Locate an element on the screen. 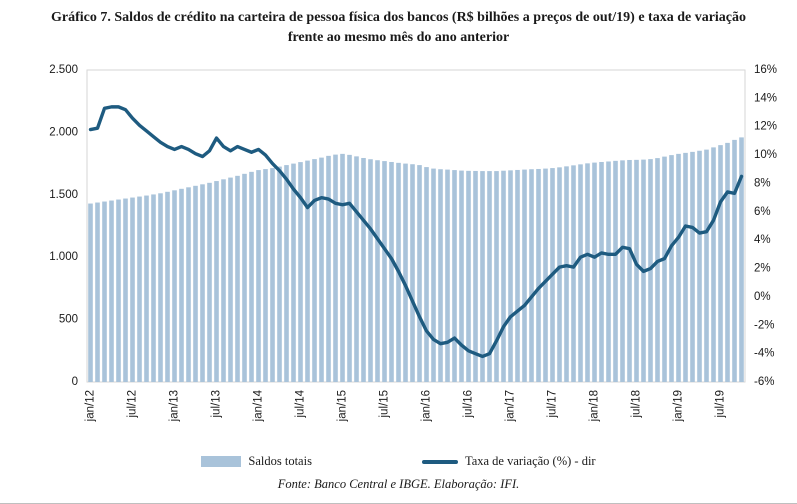 Image resolution: width=797 pixels, height=504 pixels. x-axis-tick-label: jul/16 is located at coordinates (469, 404).